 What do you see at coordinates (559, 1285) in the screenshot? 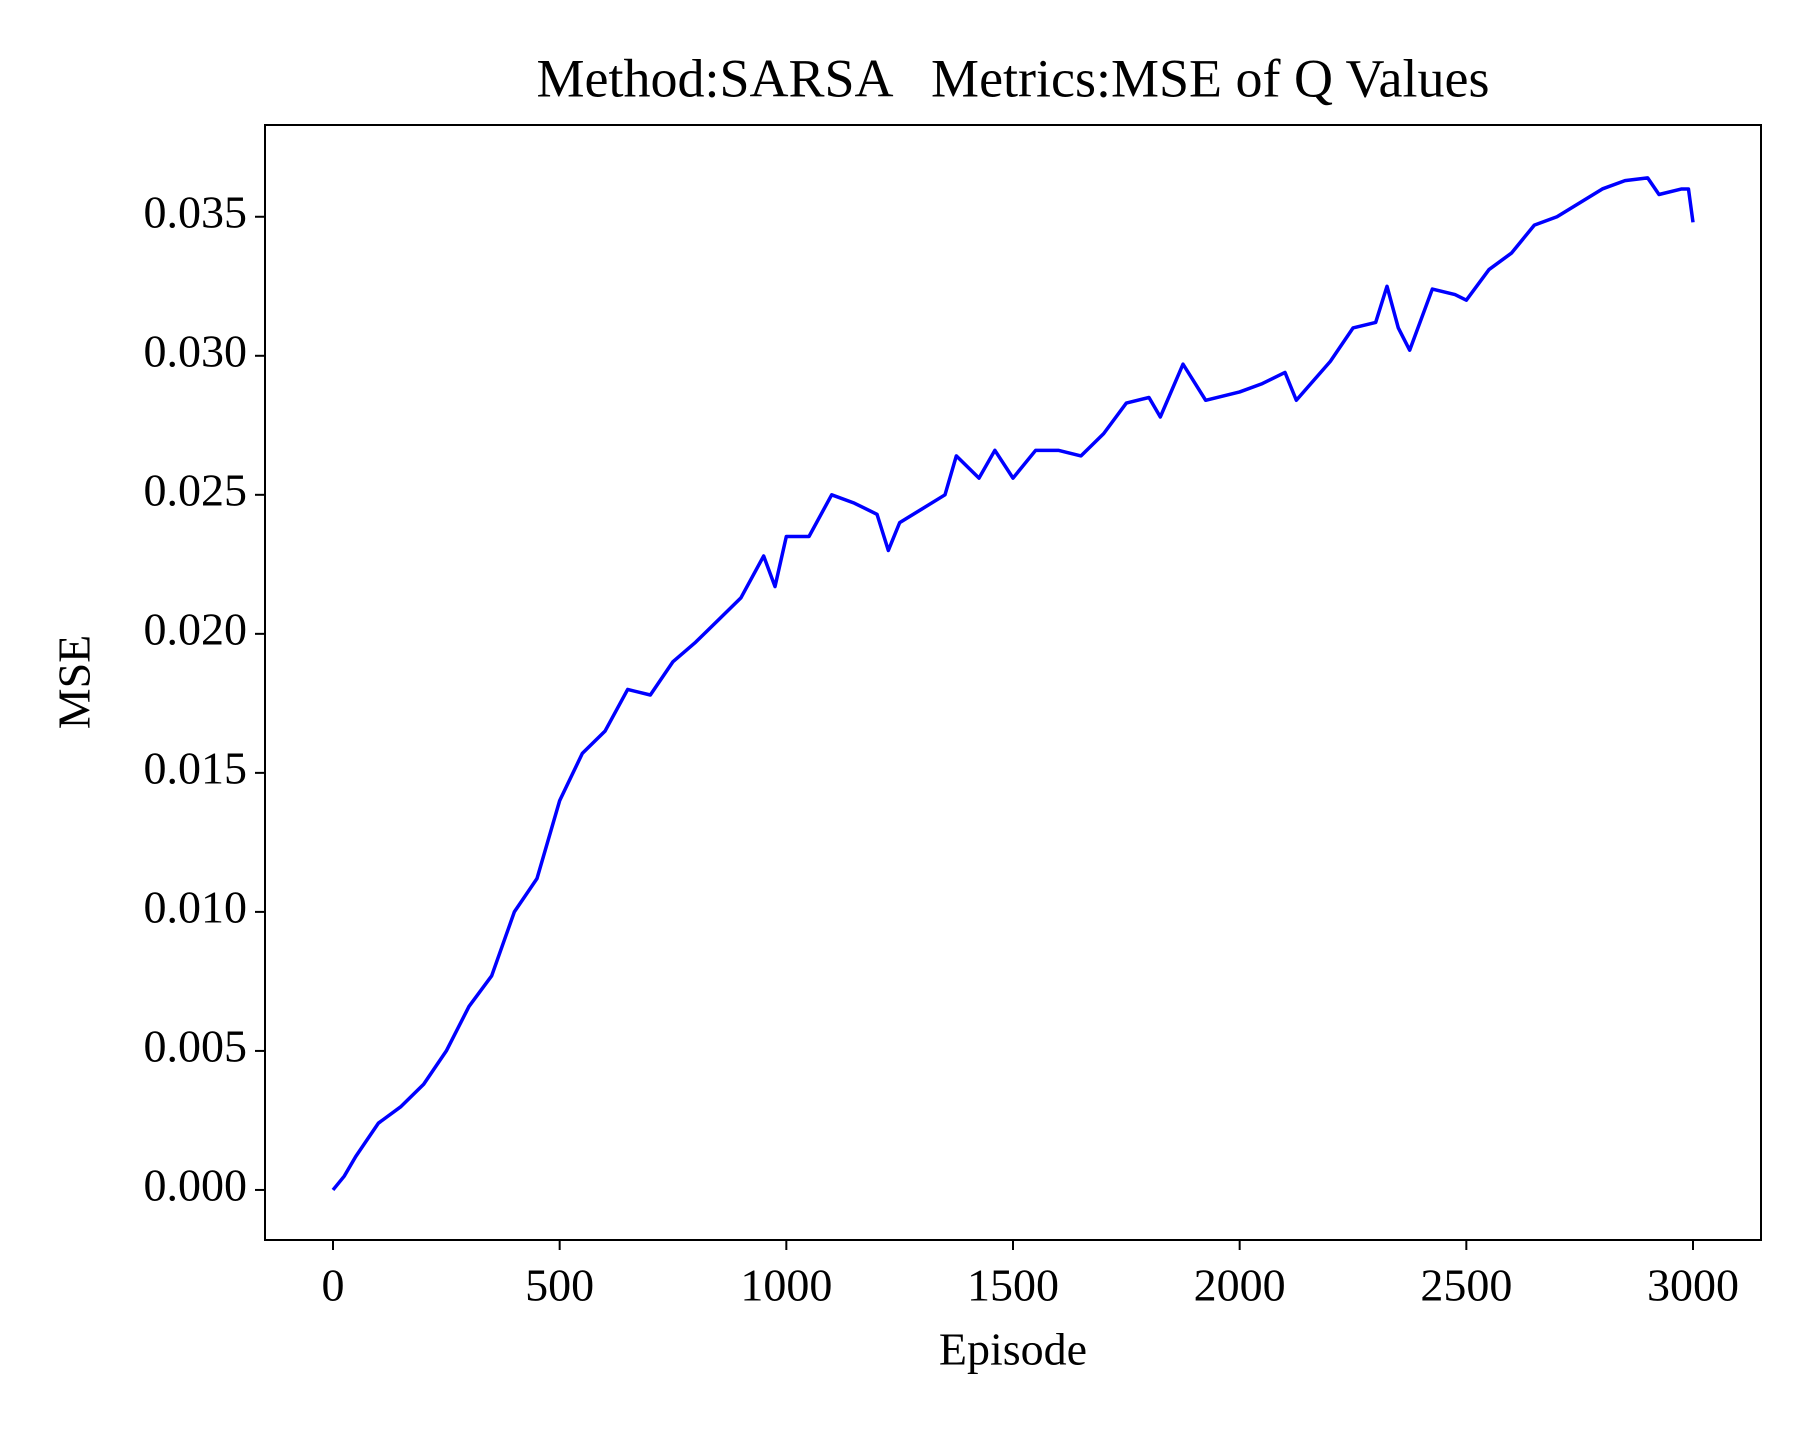
I see `x-tick-label: 500` at bounding box center [559, 1285].